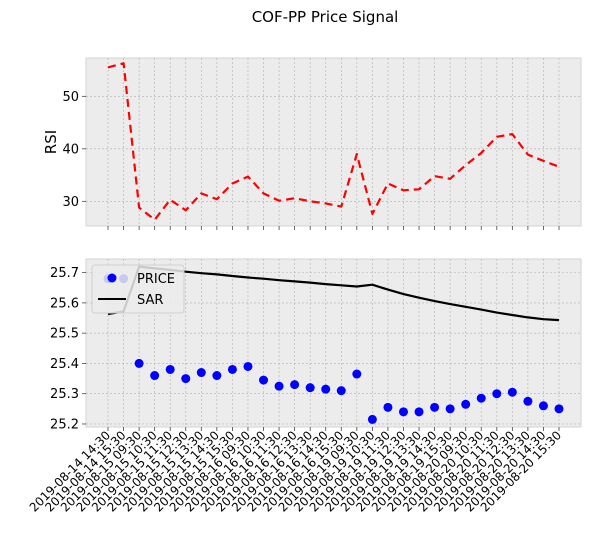 The width and height of the screenshot is (591, 540). I want to click on y-tick-label: 25.5, so click(64, 334).